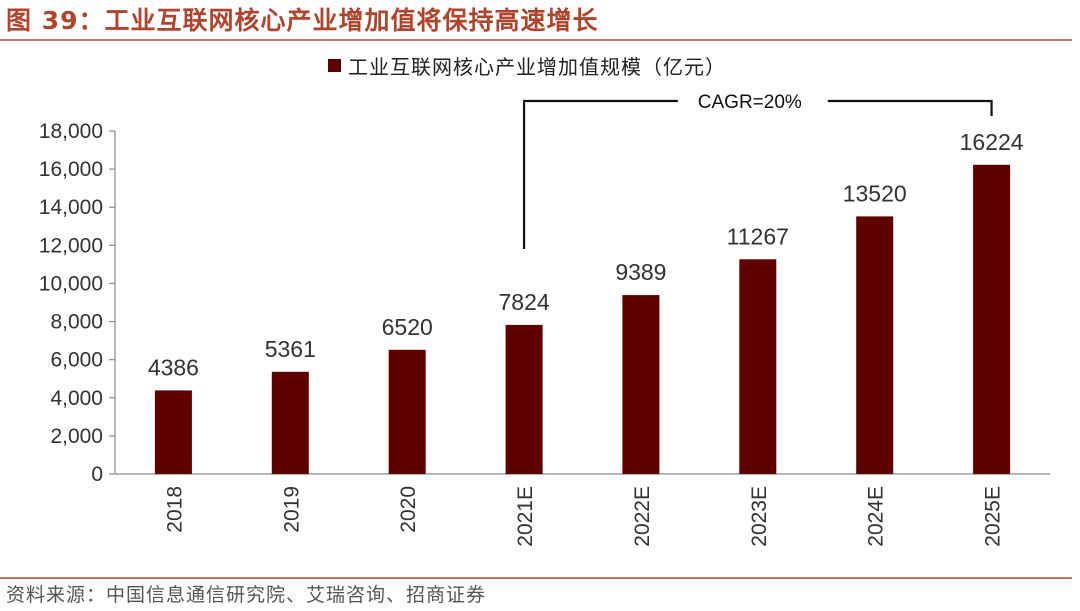  Describe the element at coordinates (757, 170) in the screenshot. I see `cagr-annotation: CAGR=20%` at that location.